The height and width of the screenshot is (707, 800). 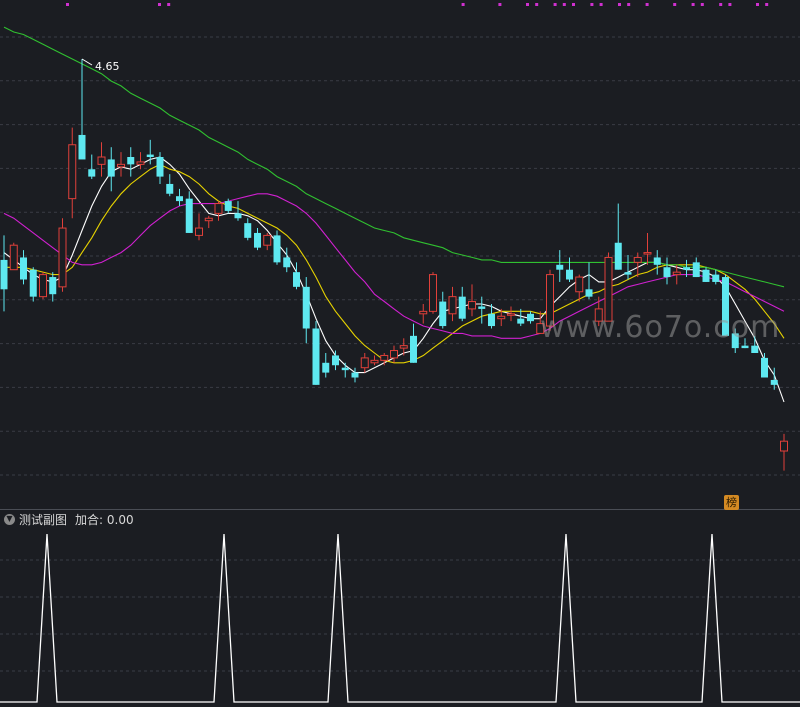 I want to click on sub-panel-value: 加合: 0.00, so click(x=104, y=519).